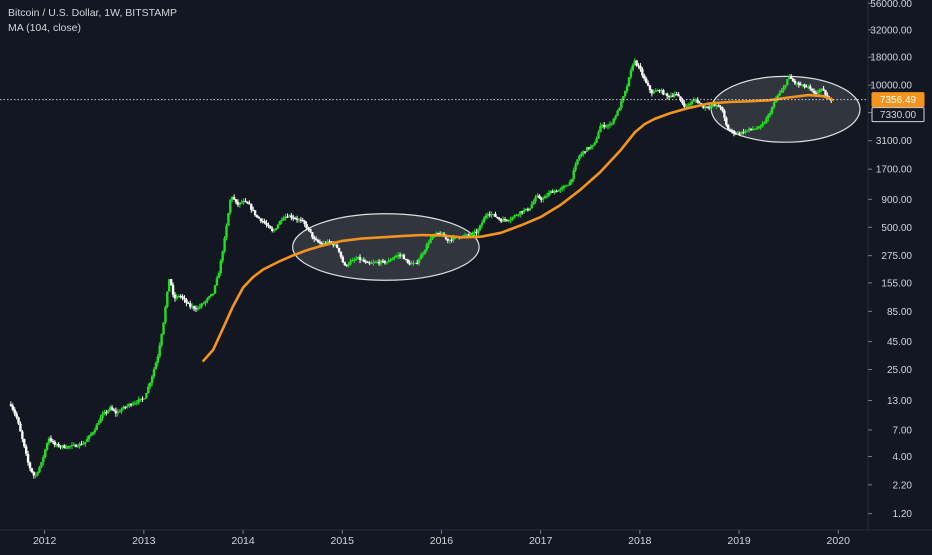 The width and height of the screenshot is (932, 555). What do you see at coordinates (898, 107) in the screenshot?
I see `price-tags: 7356.49 7330.00` at bounding box center [898, 107].